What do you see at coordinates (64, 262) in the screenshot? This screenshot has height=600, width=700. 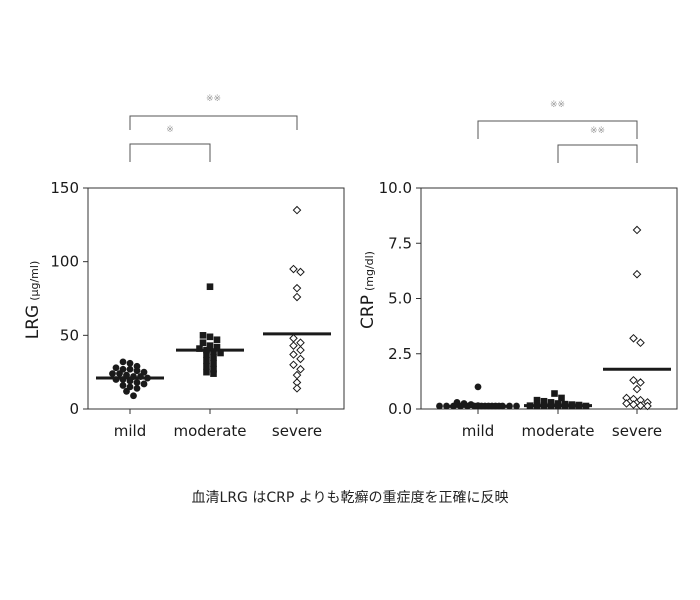 I see `y-tick-label: 100` at bounding box center [64, 262].